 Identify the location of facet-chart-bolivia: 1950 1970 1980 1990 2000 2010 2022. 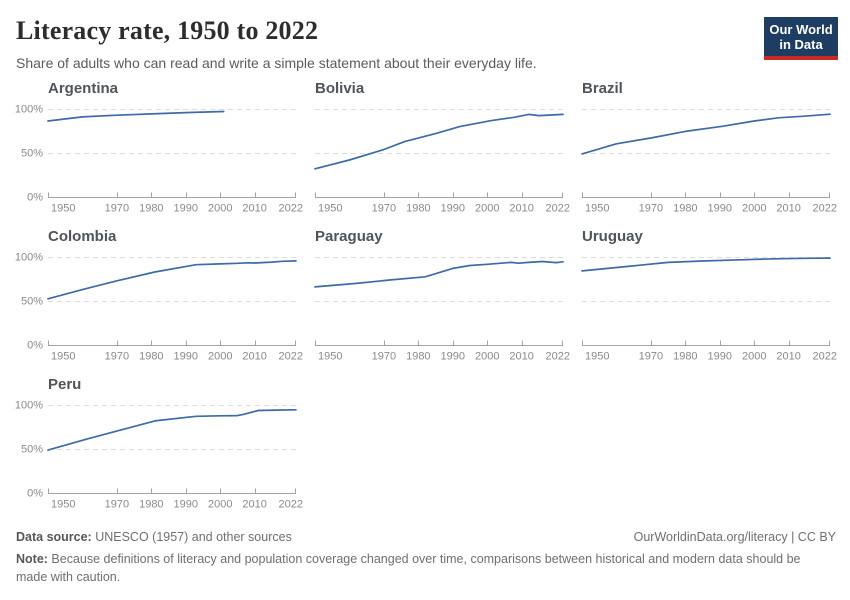
(442, 162).